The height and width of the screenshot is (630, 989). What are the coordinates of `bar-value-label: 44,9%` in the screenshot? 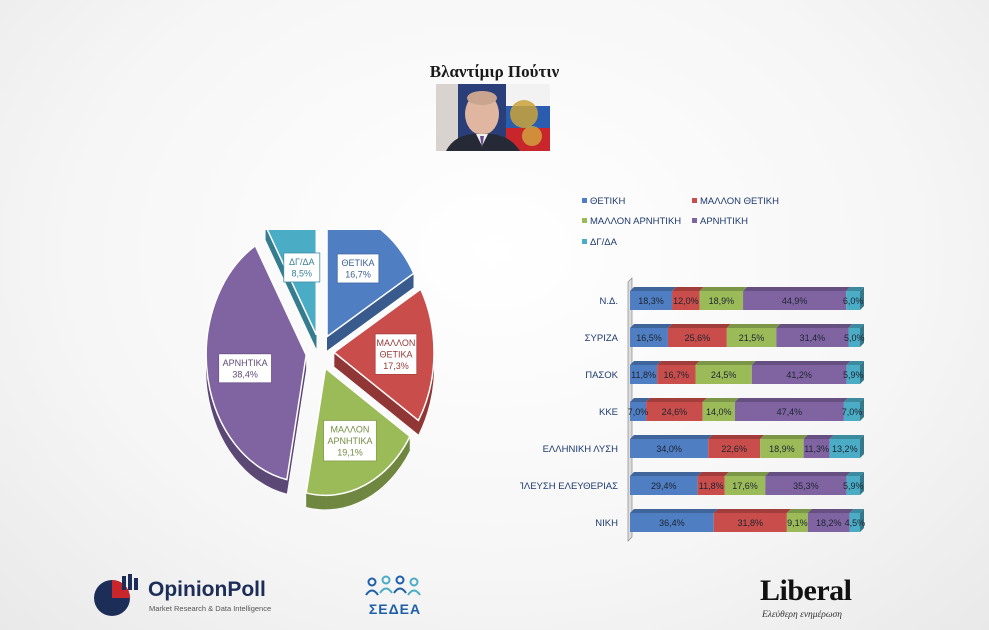 It's located at (795, 301).